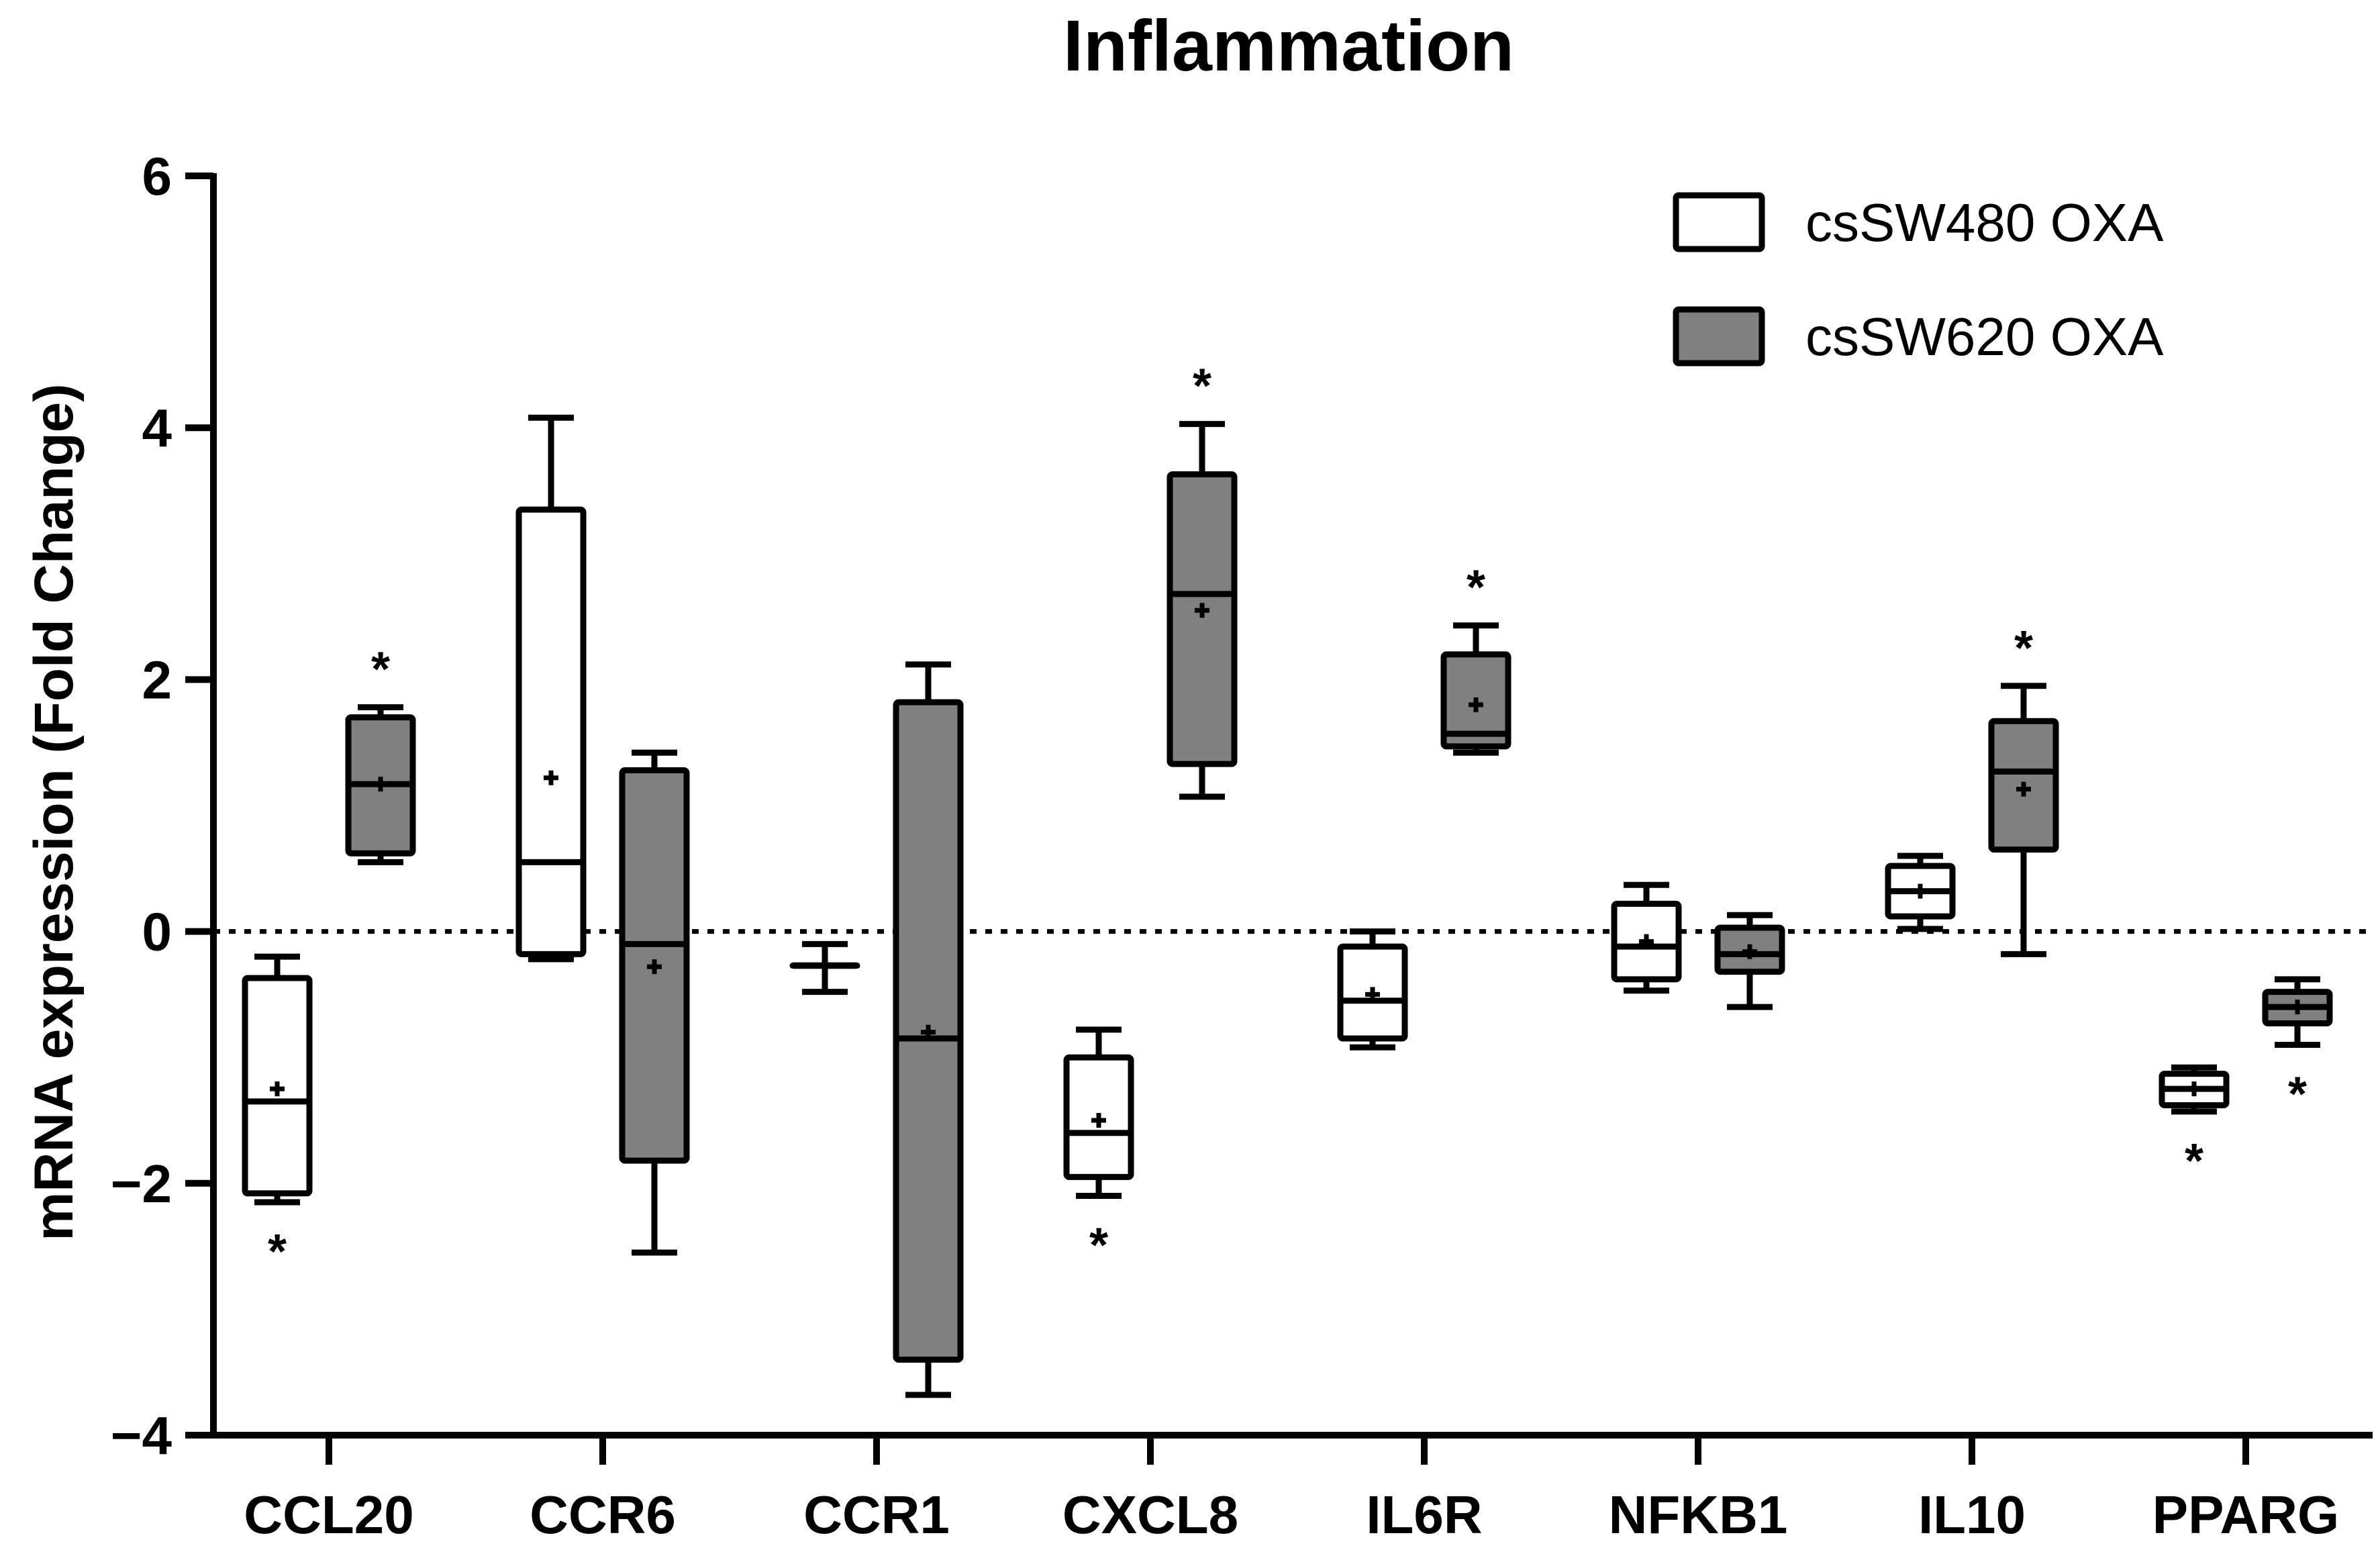 The height and width of the screenshot is (1556, 2380). What do you see at coordinates (1698, 1515) in the screenshot?
I see `x-tick-label-nfkb1: NFKB1` at bounding box center [1698, 1515].